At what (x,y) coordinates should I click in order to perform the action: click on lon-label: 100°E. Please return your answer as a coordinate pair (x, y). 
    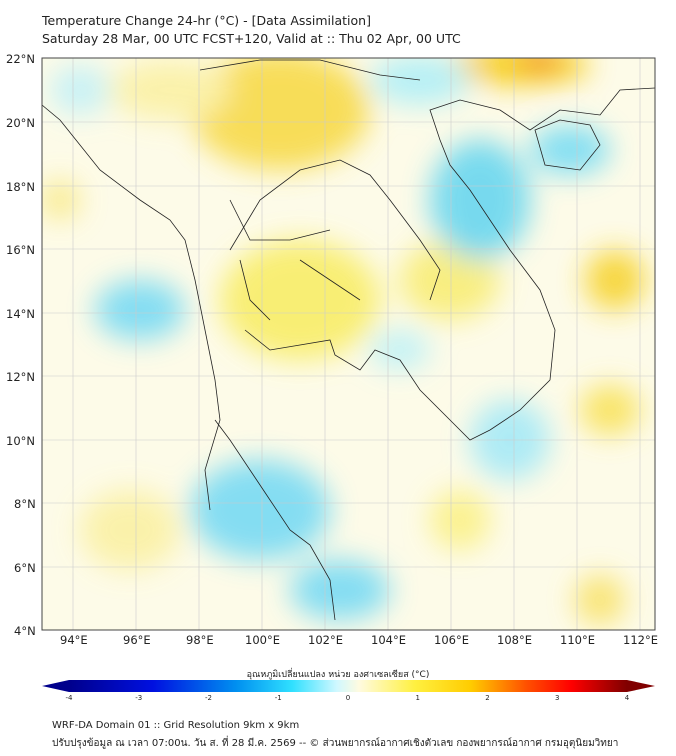
    Looking at the image, I should click on (262, 640).